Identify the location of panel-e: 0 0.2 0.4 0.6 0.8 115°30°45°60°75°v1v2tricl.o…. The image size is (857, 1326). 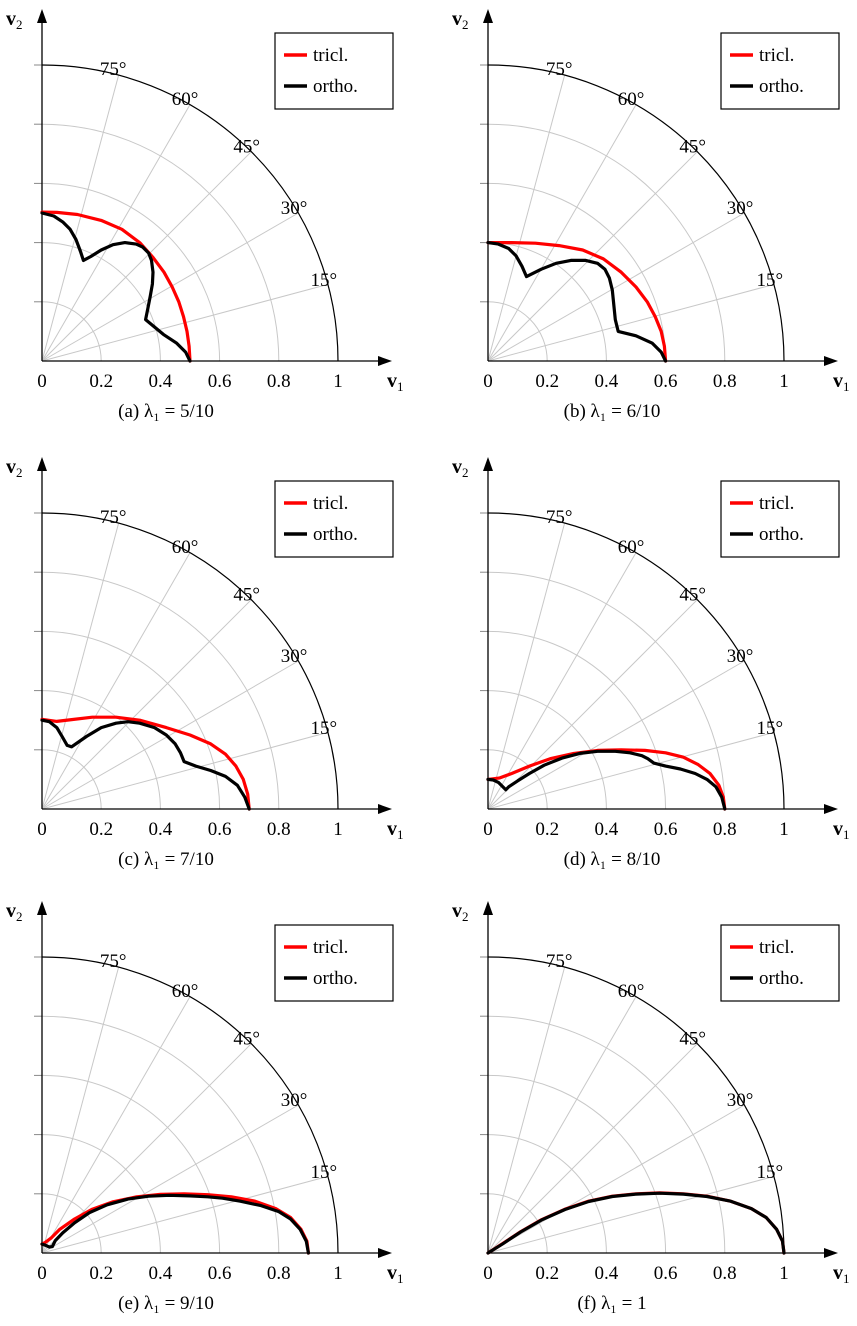
(205, 1107).